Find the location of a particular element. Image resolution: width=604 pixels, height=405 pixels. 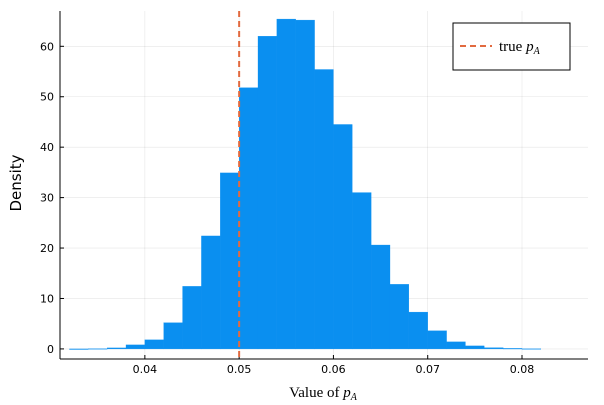

x-tick-label: 0.08 is located at coordinates (522, 369).